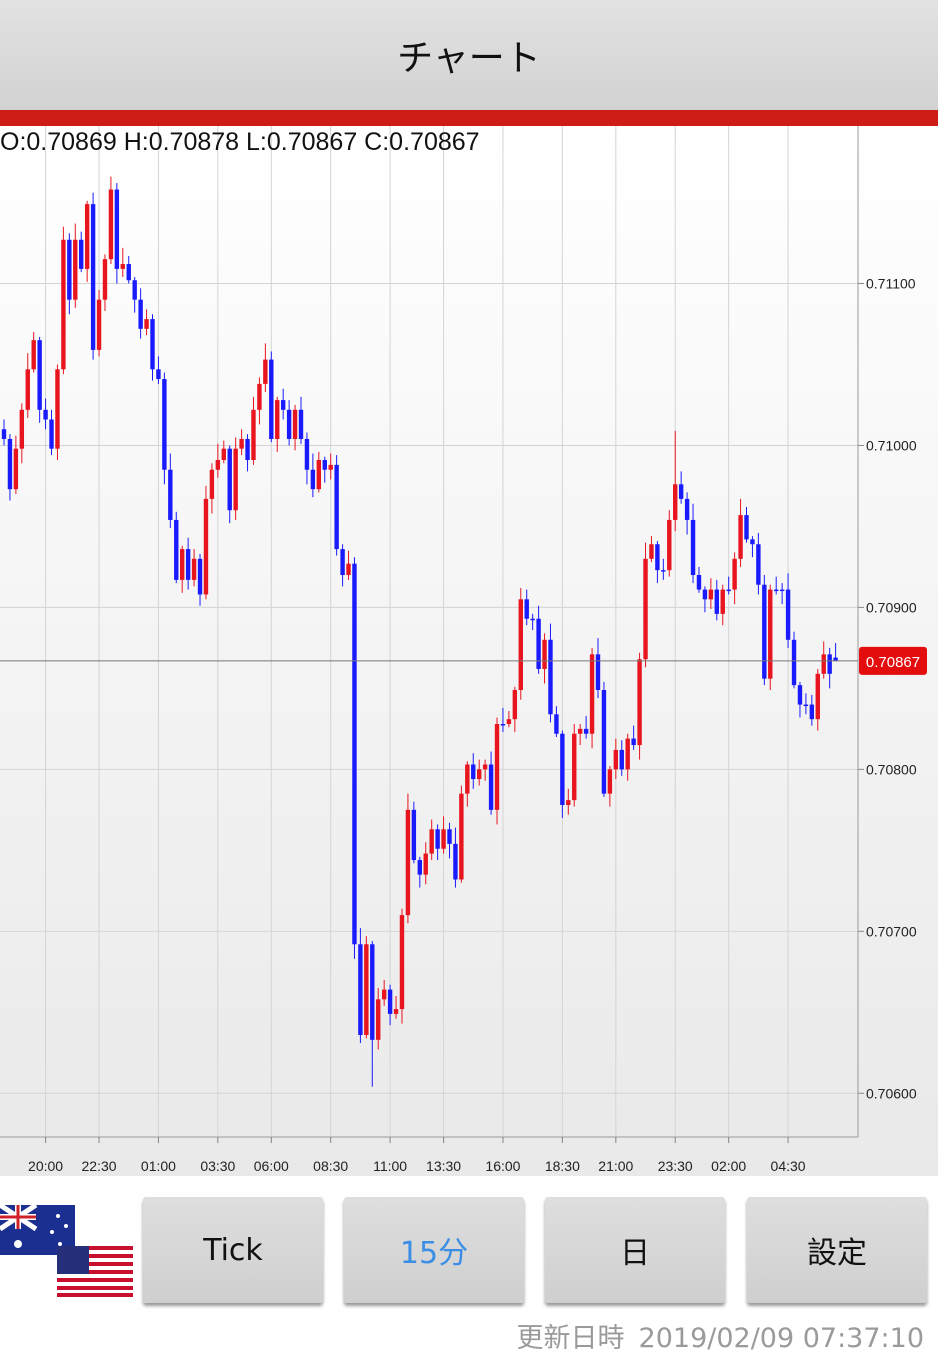 The image size is (938, 1357). Describe the element at coordinates (70, 1252) in the screenshot. I see `currency-flags` at that location.